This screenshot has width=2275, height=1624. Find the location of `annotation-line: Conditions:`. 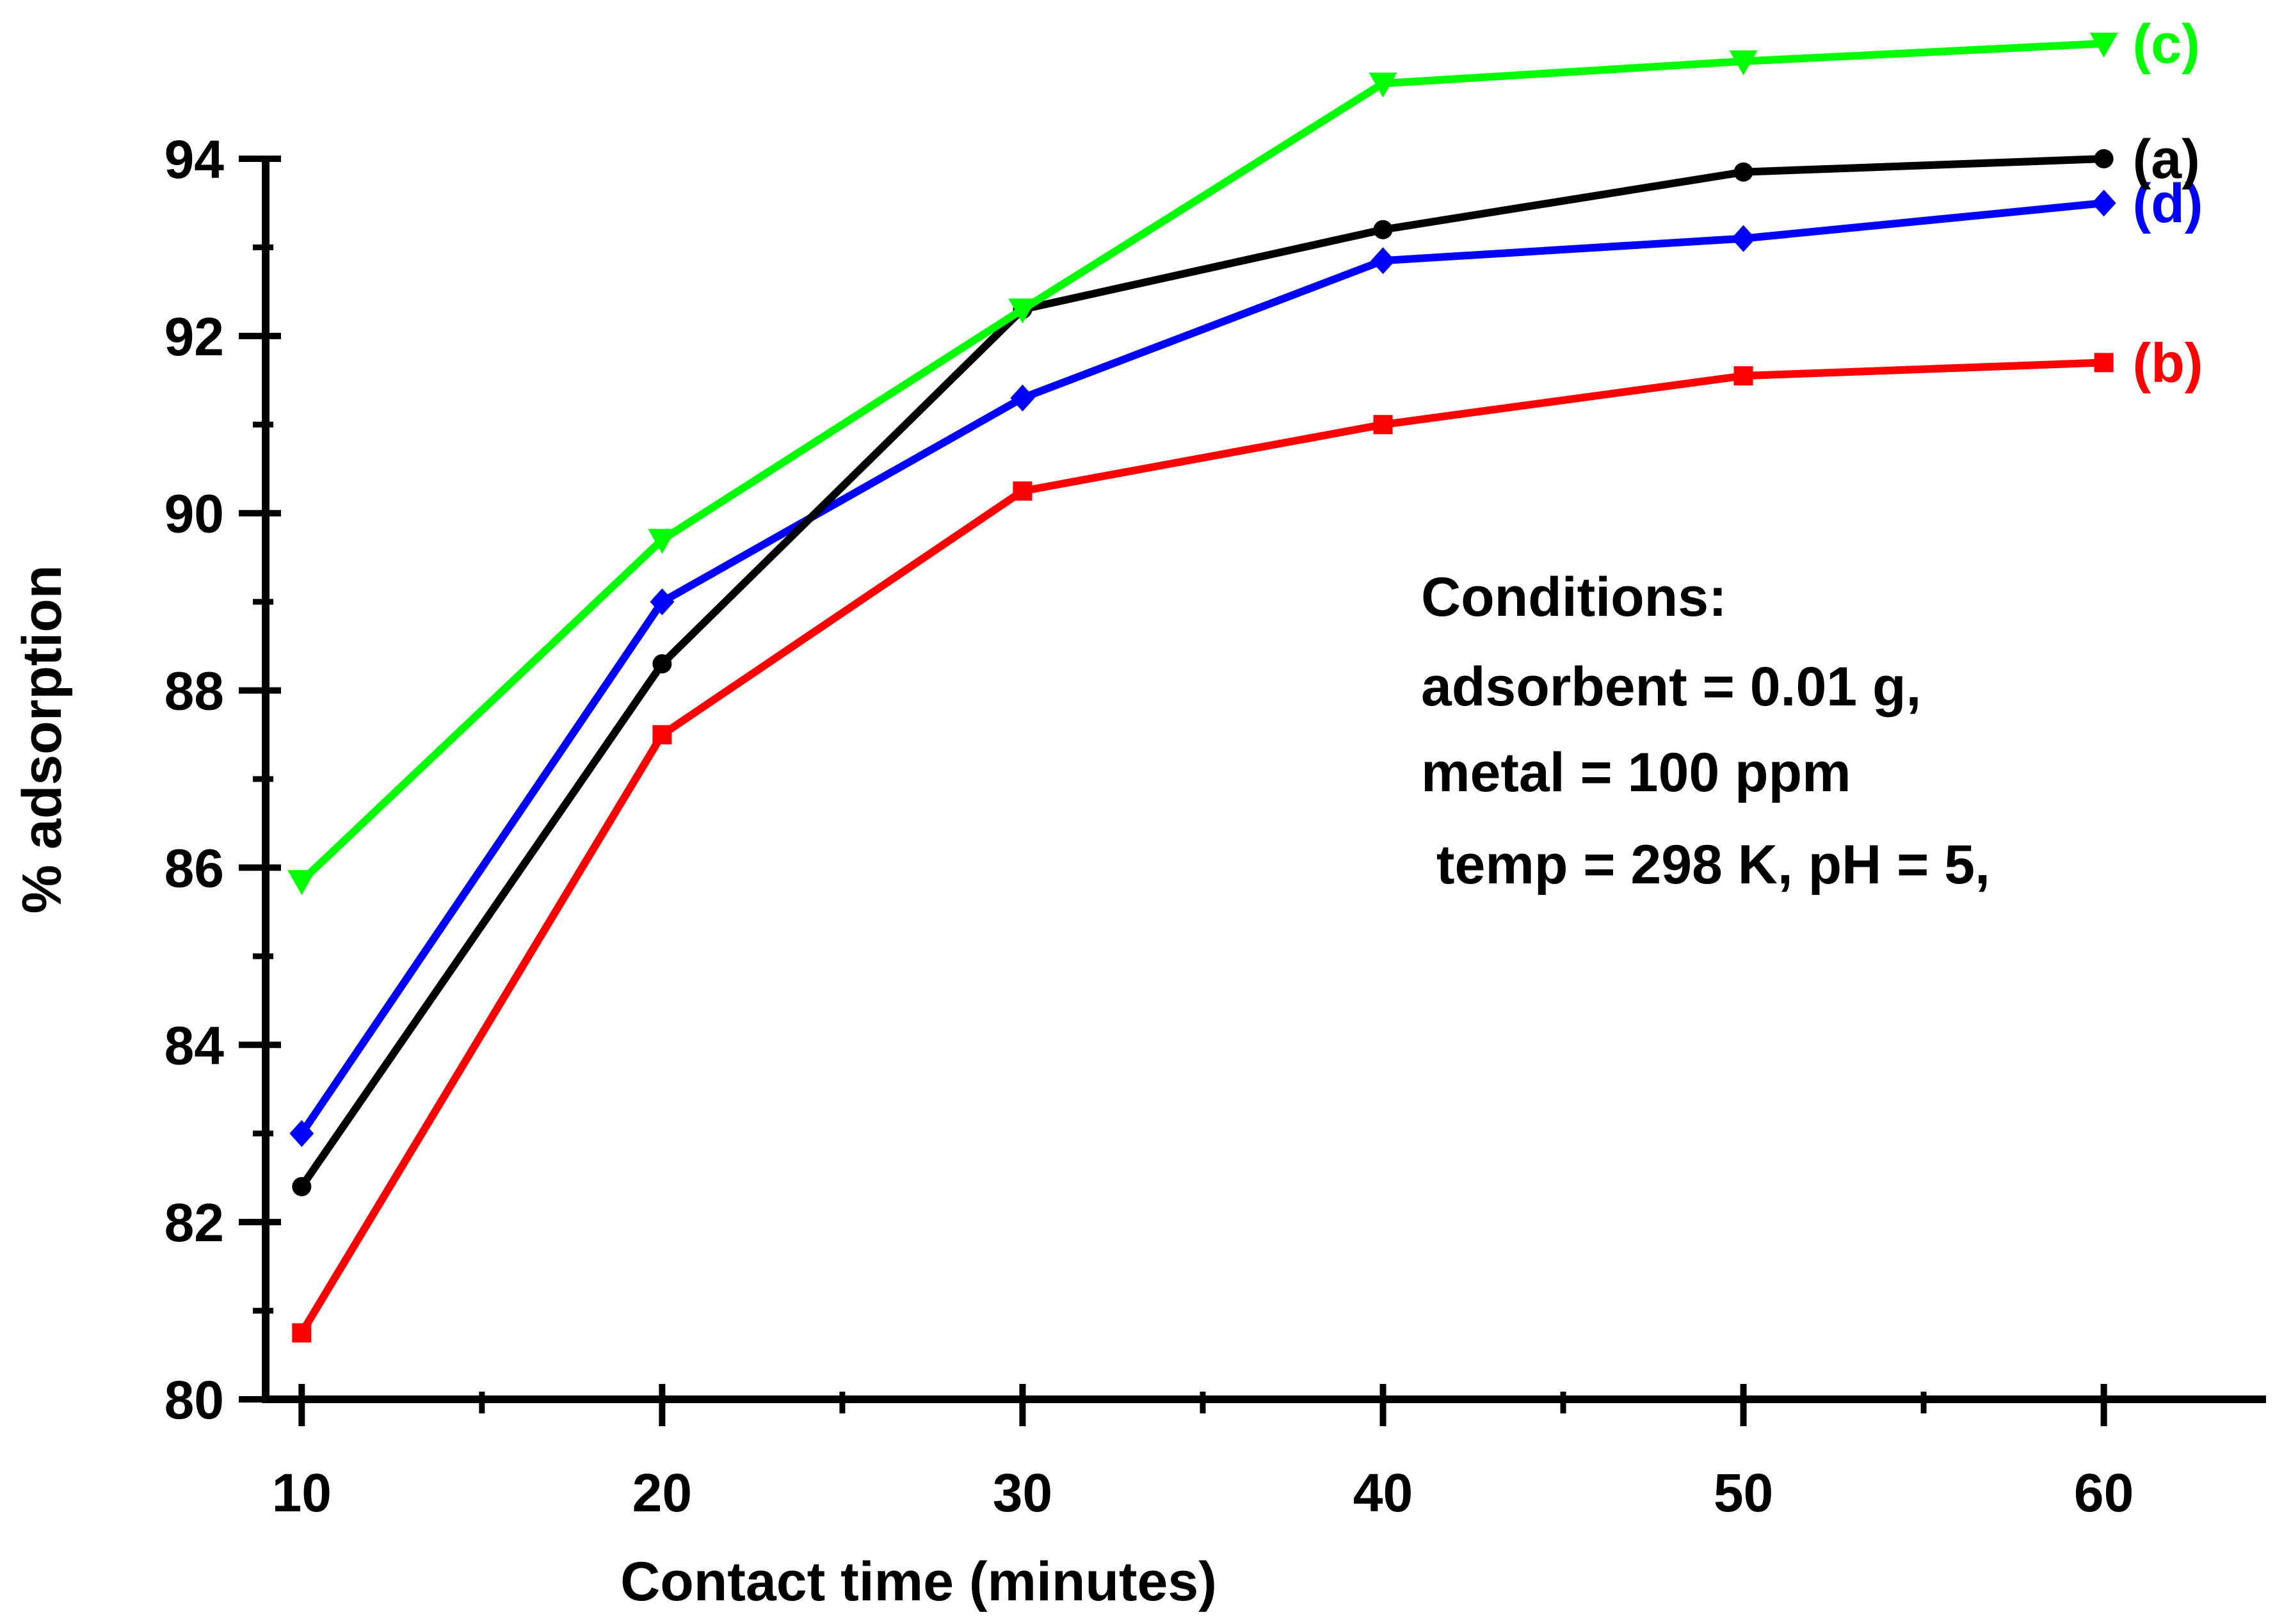

annotation-line: Conditions: is located at coordinates (1574, 597).